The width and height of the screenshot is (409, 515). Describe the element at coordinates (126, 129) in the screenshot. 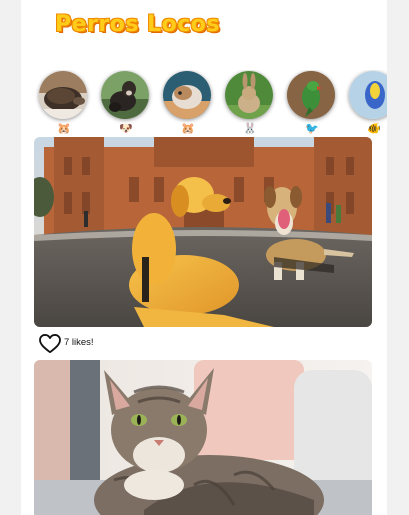

I see `dog-icon: 🐶` at that location.